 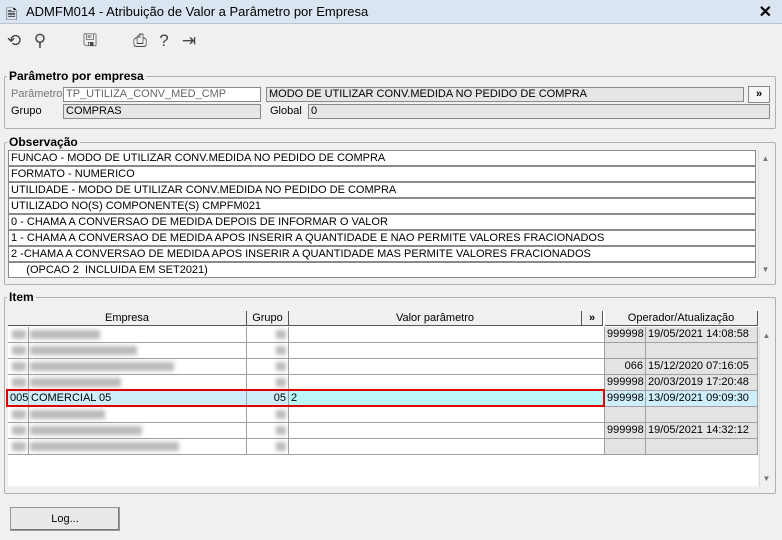 I want to click on observacao-line: UTILIZADO NO(S) COMPONENTE(S) CMPFM021, so click(x=382, y=206).